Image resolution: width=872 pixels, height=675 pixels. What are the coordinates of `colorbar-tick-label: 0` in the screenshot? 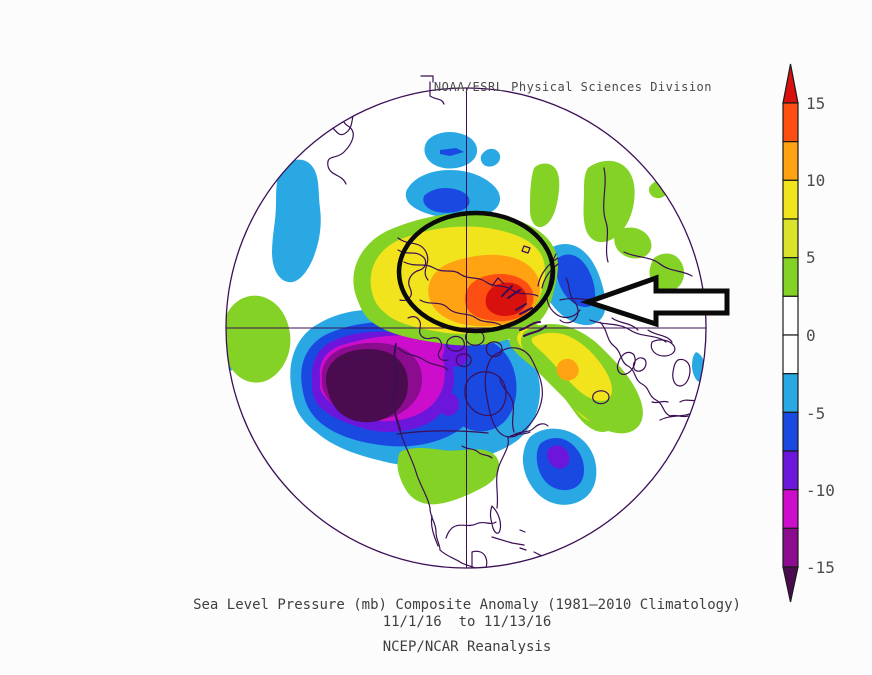 It's located at (811, 335).